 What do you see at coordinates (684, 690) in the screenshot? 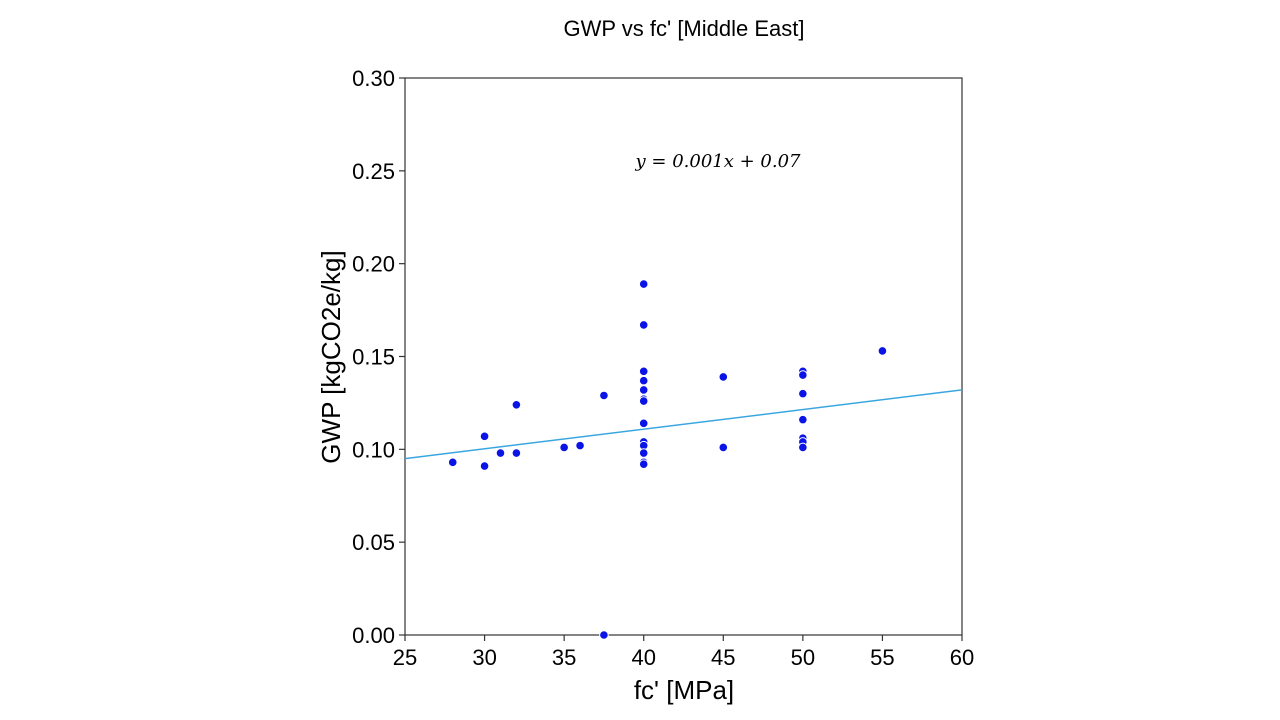
I see `x-axis-label: fc' [MPa]` at bounding box center [684, 690].